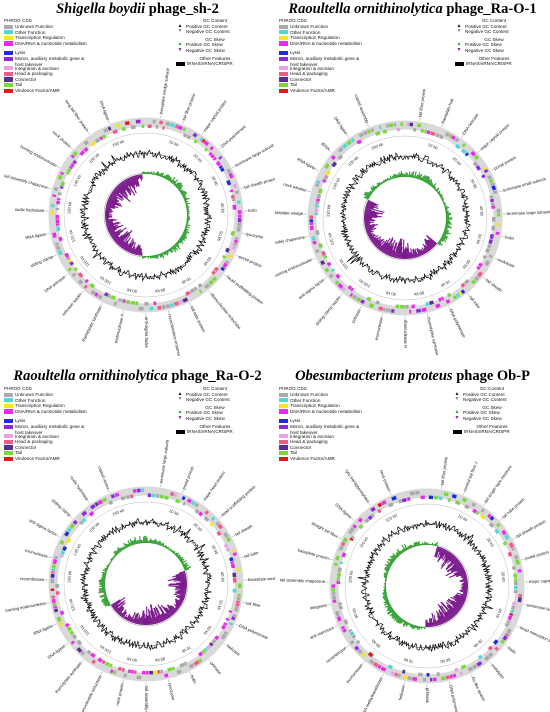 The width and height of the screenshot is (550, 712). What do you see at coordinates (205, 418) in the screenshot?
I see `legend-label: Negative GC Skew` at bounding box center [205, 418].